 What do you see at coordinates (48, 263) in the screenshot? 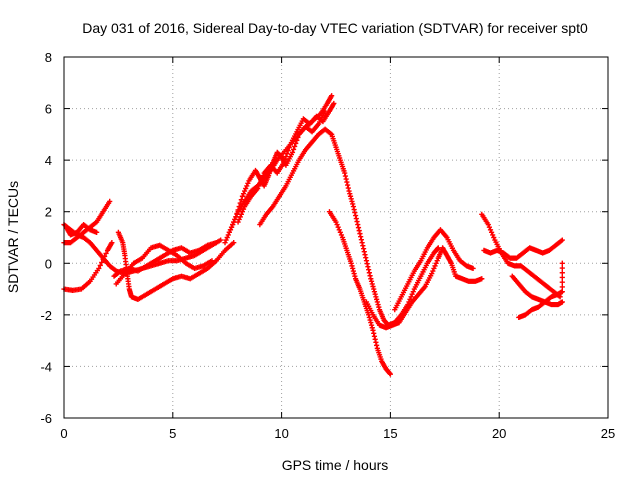
I see `y-tick-label: 0` at bounding box center [48, 263].